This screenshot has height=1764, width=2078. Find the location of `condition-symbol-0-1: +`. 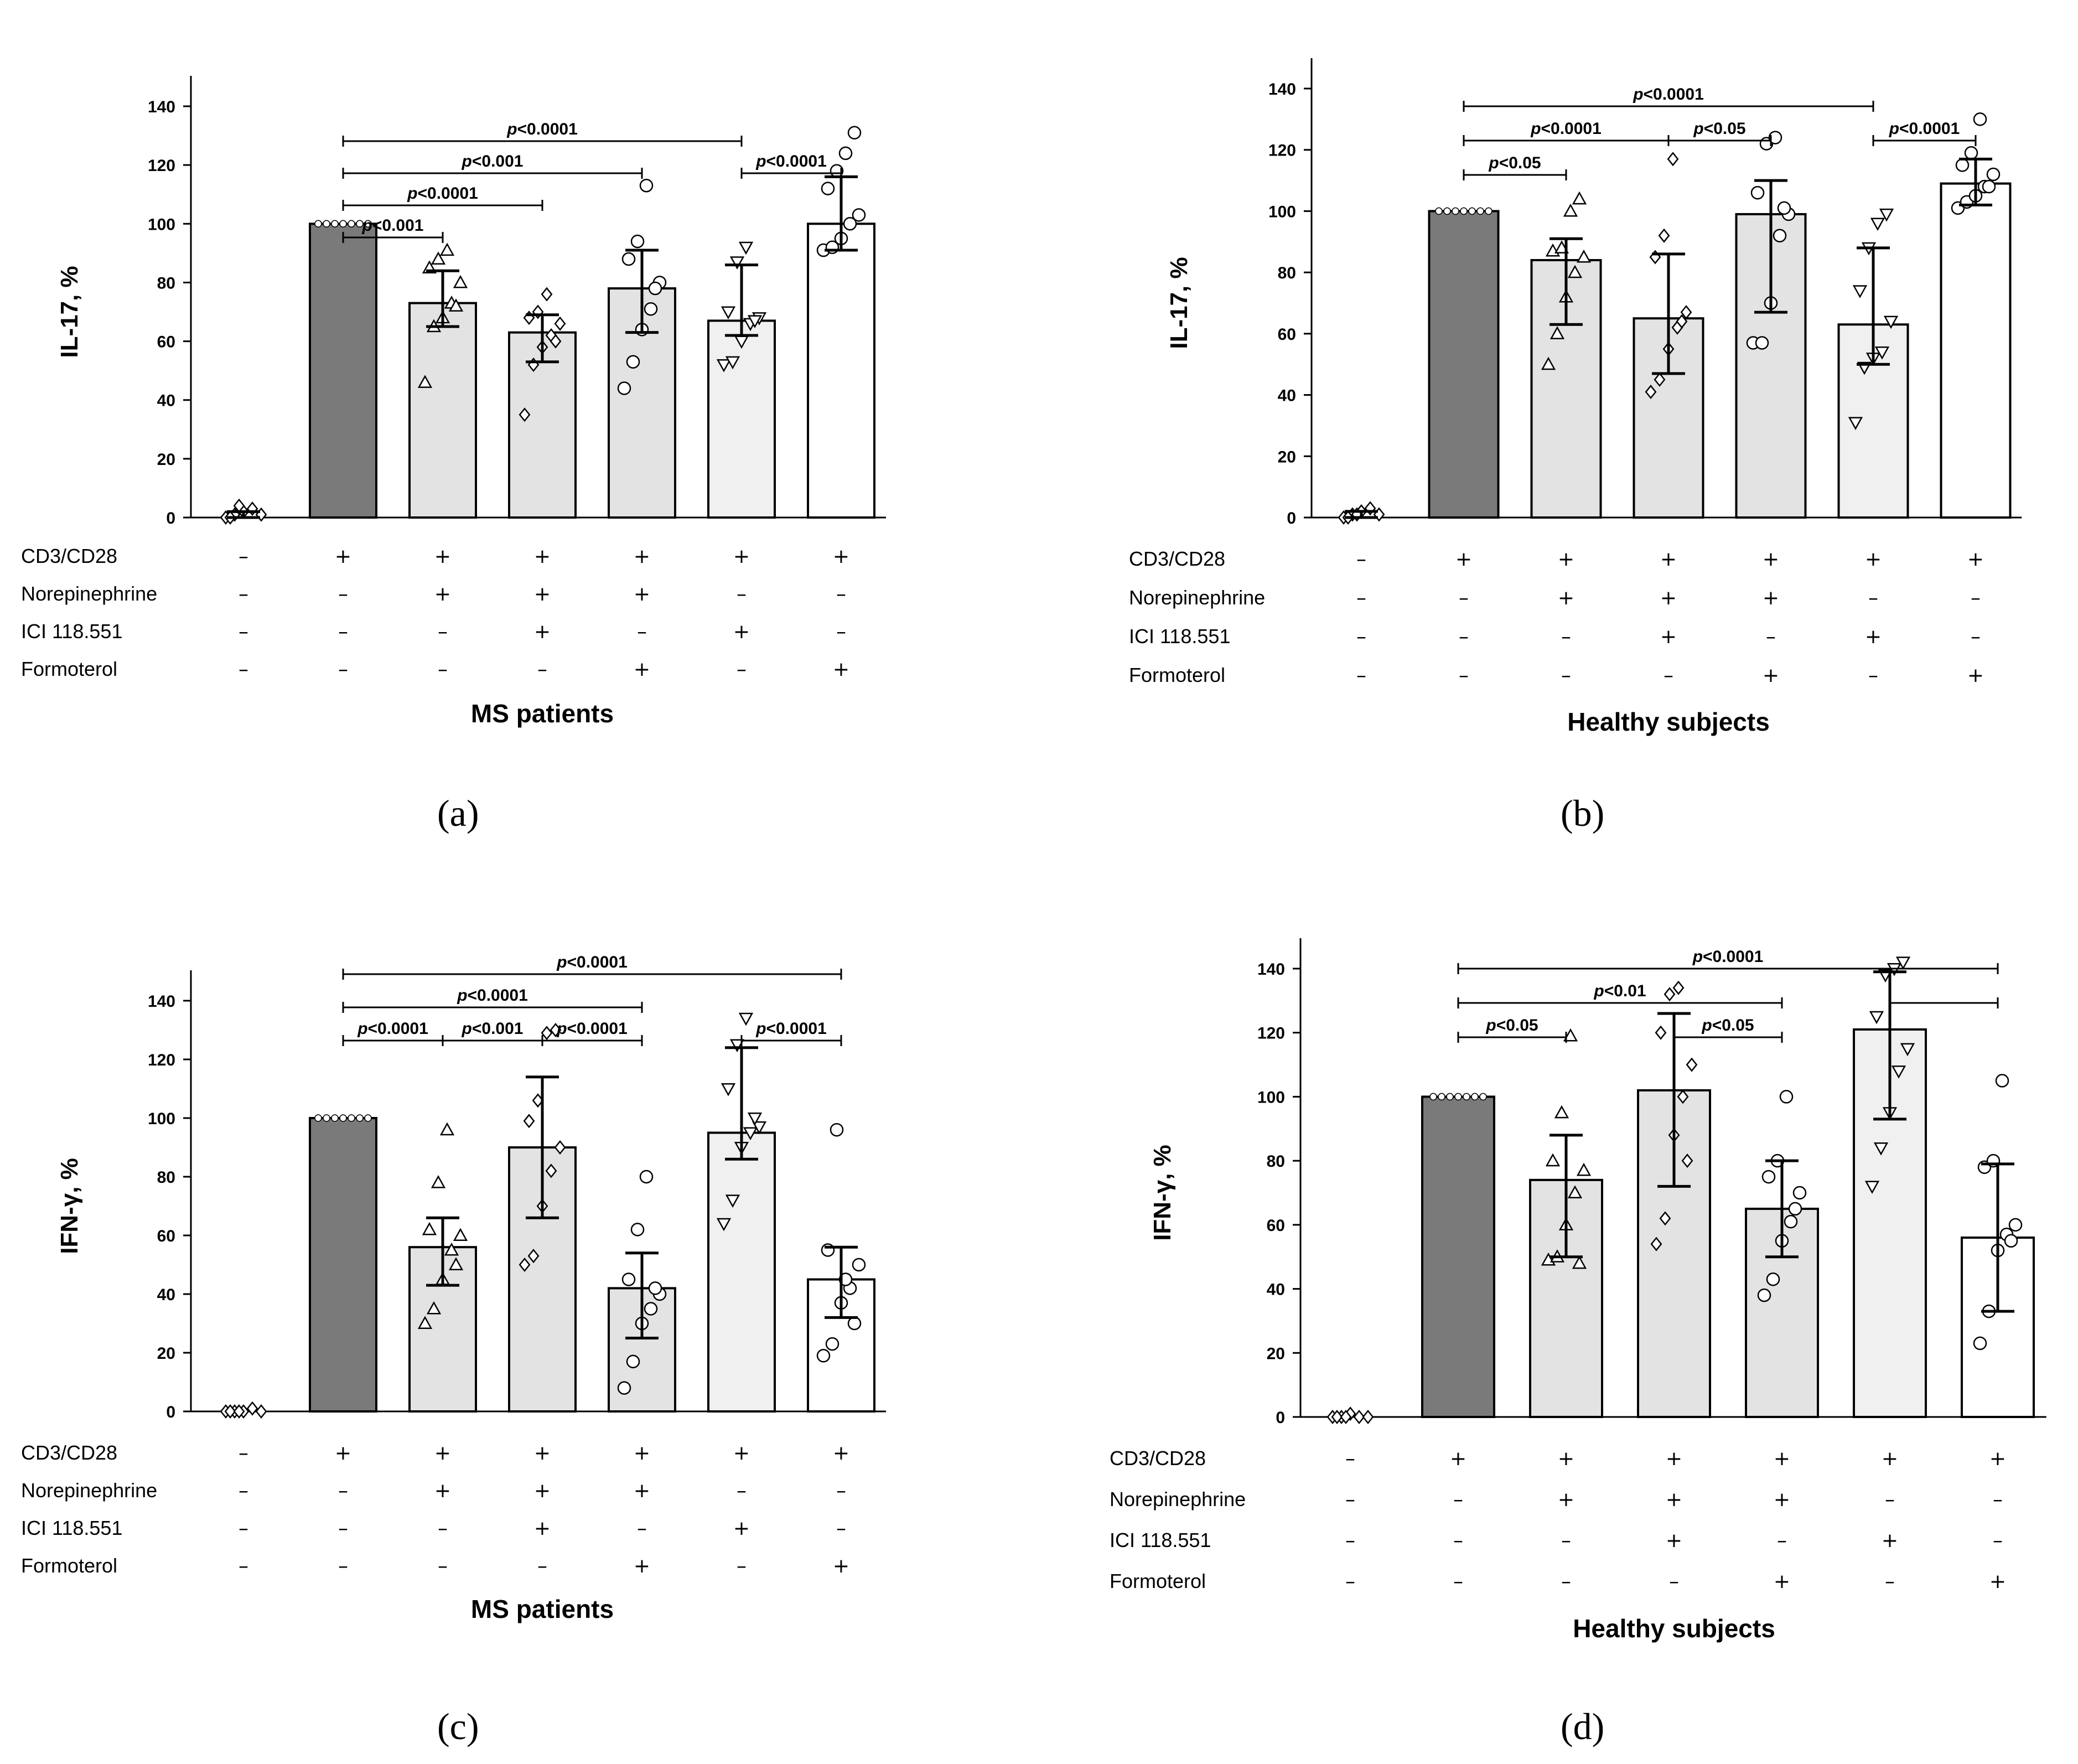

condition-symbol-0-1: + is located at coordinates (343, 1453).